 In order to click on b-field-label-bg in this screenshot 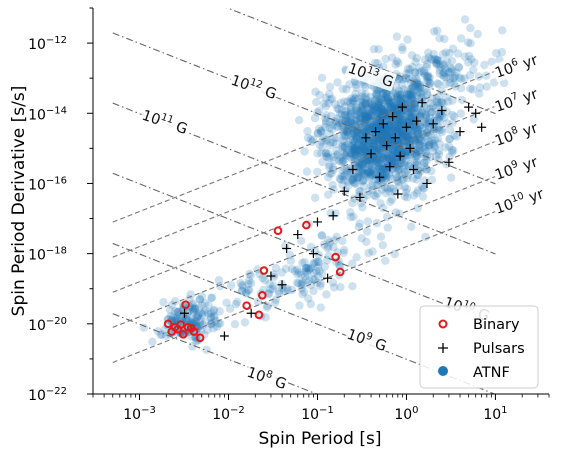, I will do `click(164, 122)`.